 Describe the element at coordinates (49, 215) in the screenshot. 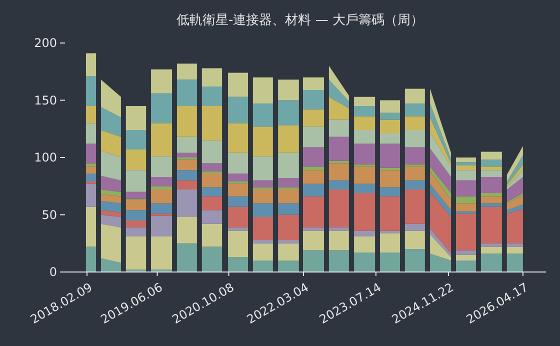

I see `y-tick-label: 50` at that location.